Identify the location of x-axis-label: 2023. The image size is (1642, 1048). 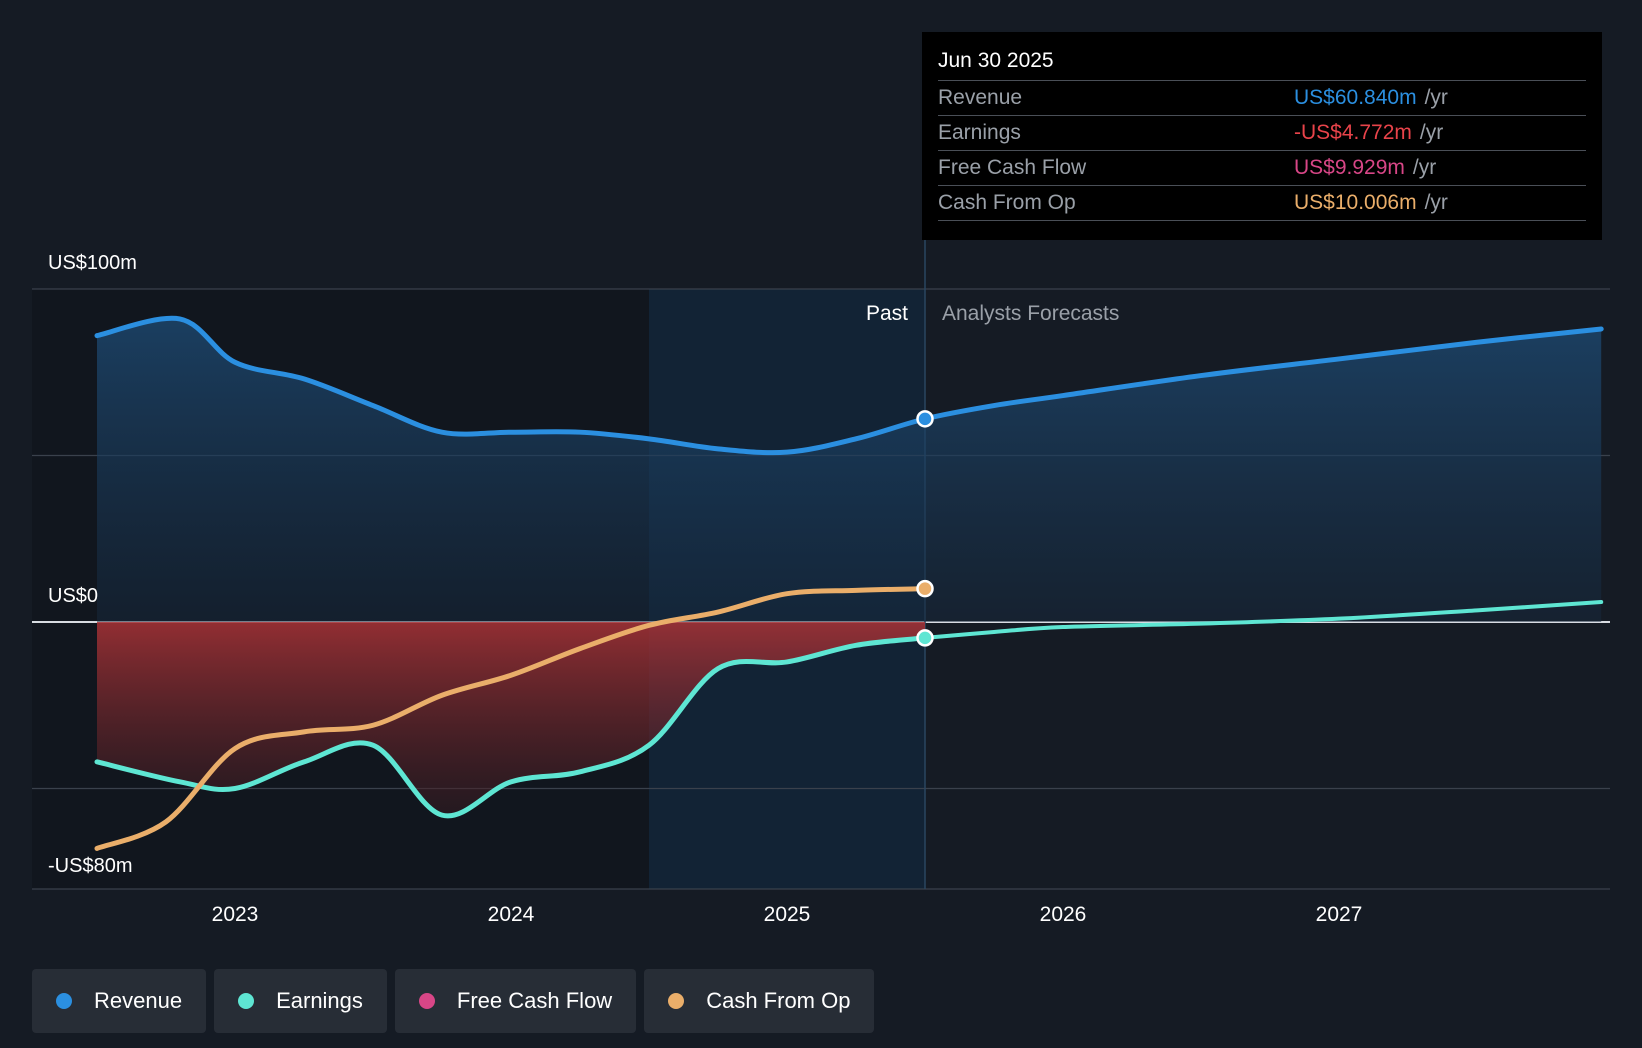
(235, 914).